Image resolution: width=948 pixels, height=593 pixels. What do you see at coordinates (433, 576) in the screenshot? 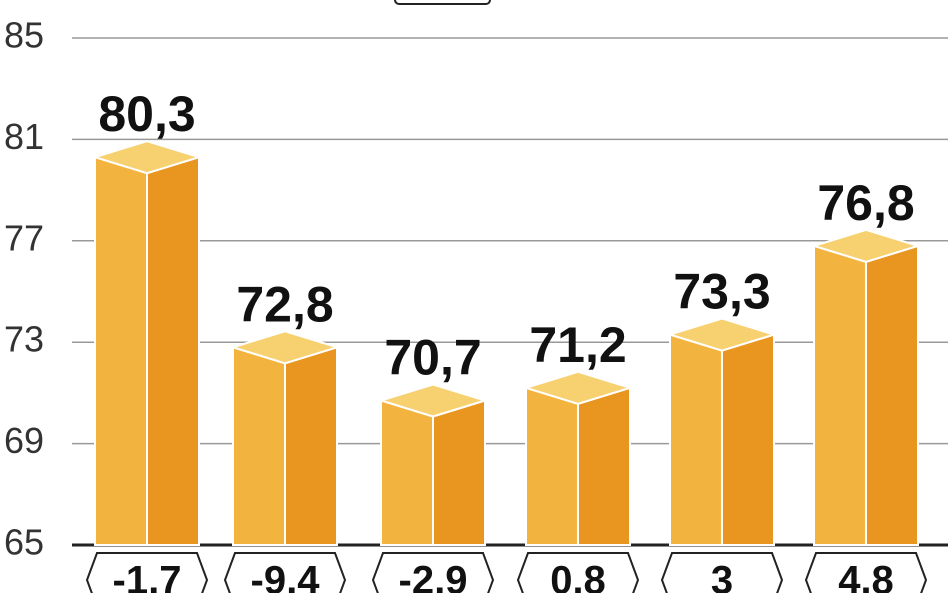
I see `category-label: -2,9` at bounding box center [433, 576].